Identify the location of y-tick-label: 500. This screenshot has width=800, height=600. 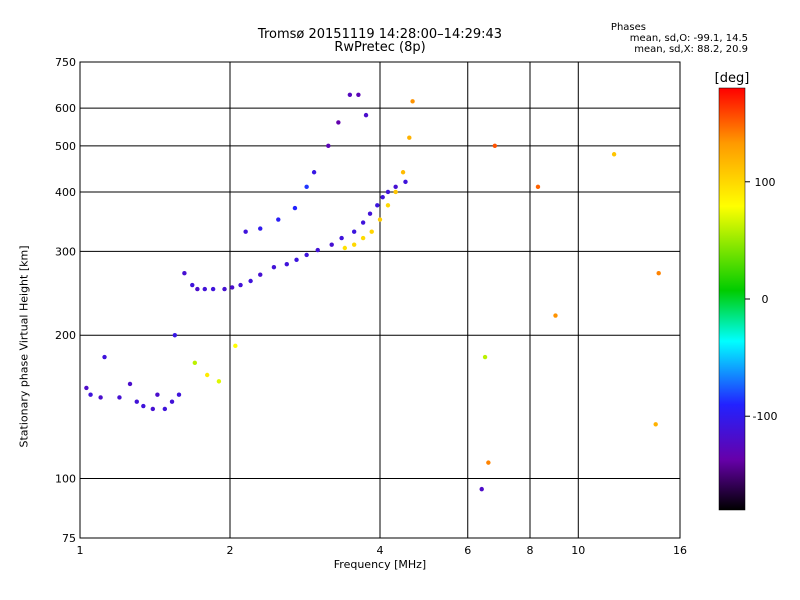
(65, 146).